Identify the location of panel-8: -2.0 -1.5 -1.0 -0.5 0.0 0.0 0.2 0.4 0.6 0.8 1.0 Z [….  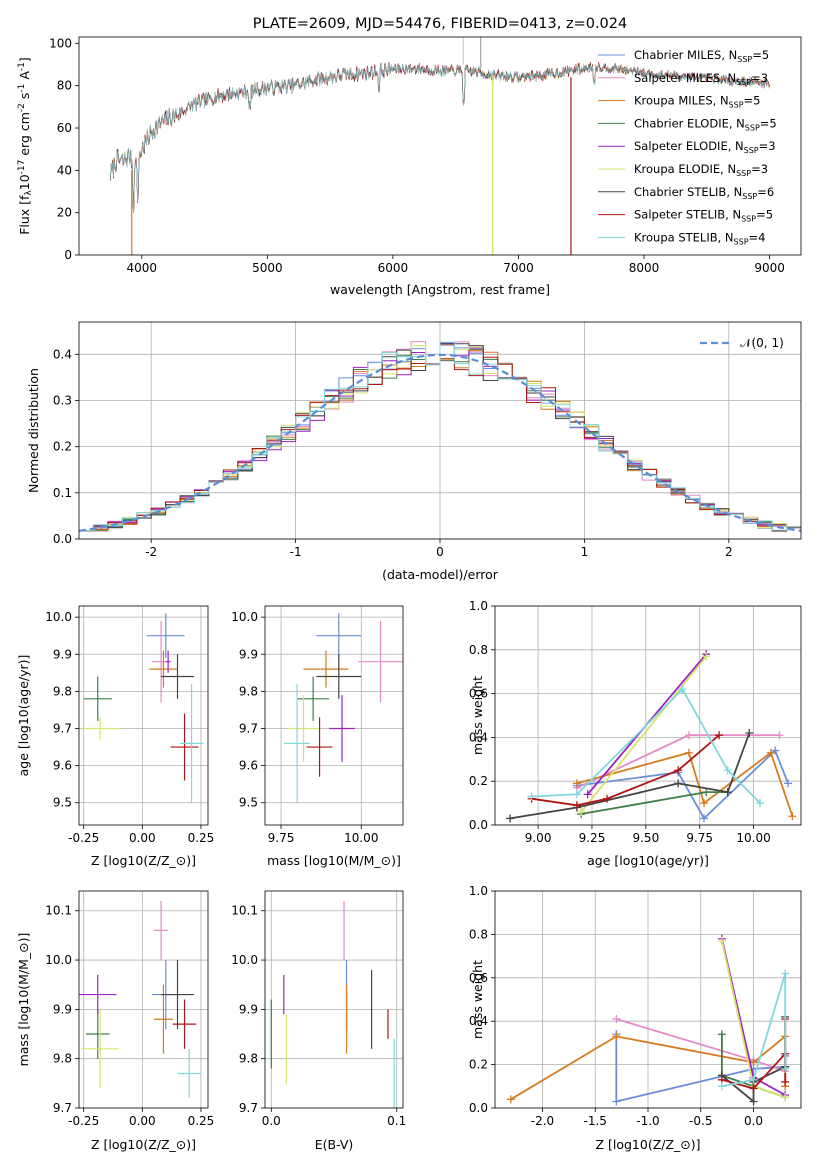
(635, 1018).